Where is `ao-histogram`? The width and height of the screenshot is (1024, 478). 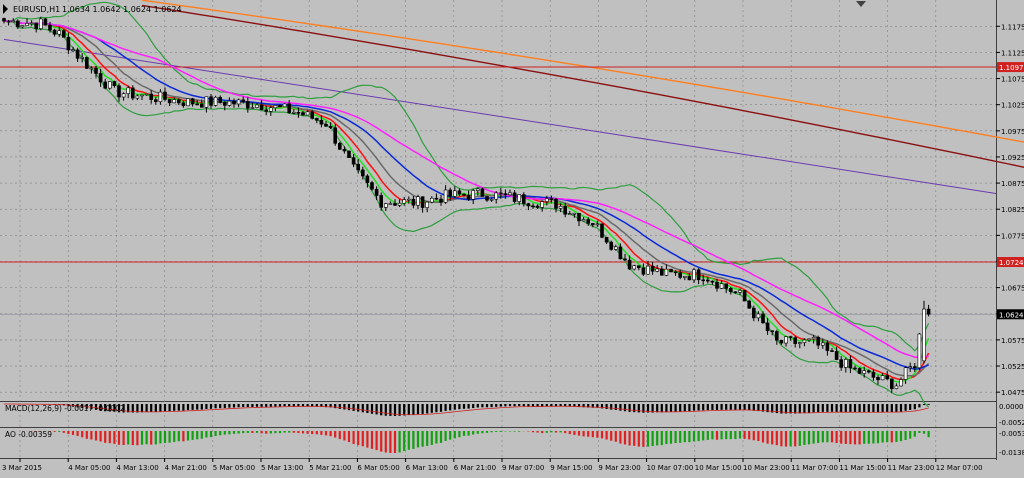 ao-histogram is located at coordinates (477, 442).